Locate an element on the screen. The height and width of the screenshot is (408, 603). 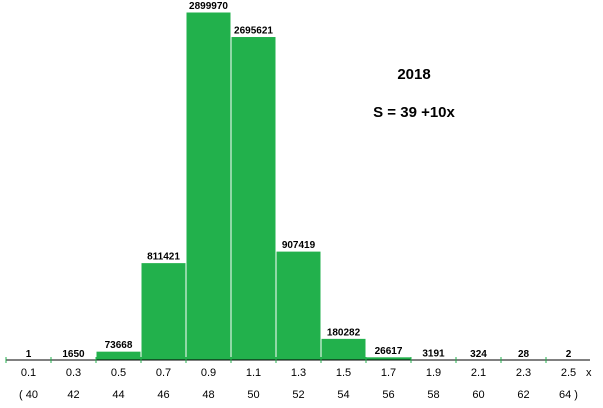
value-label: 73668 is located at coordinates (119, 345).